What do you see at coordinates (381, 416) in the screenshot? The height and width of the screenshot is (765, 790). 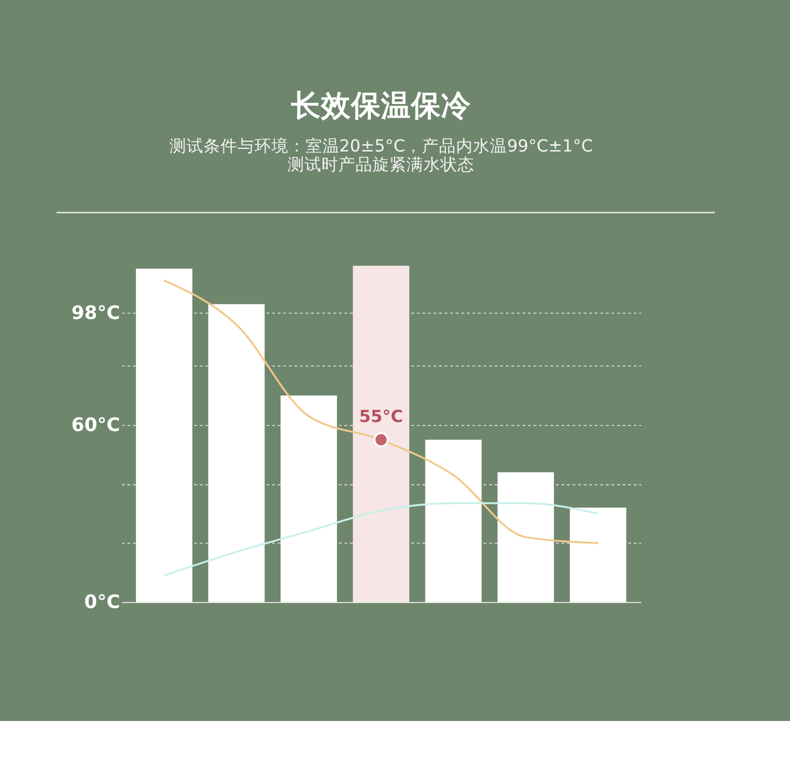 I see `annotation: 55°C` at bounding box center [381, 416].